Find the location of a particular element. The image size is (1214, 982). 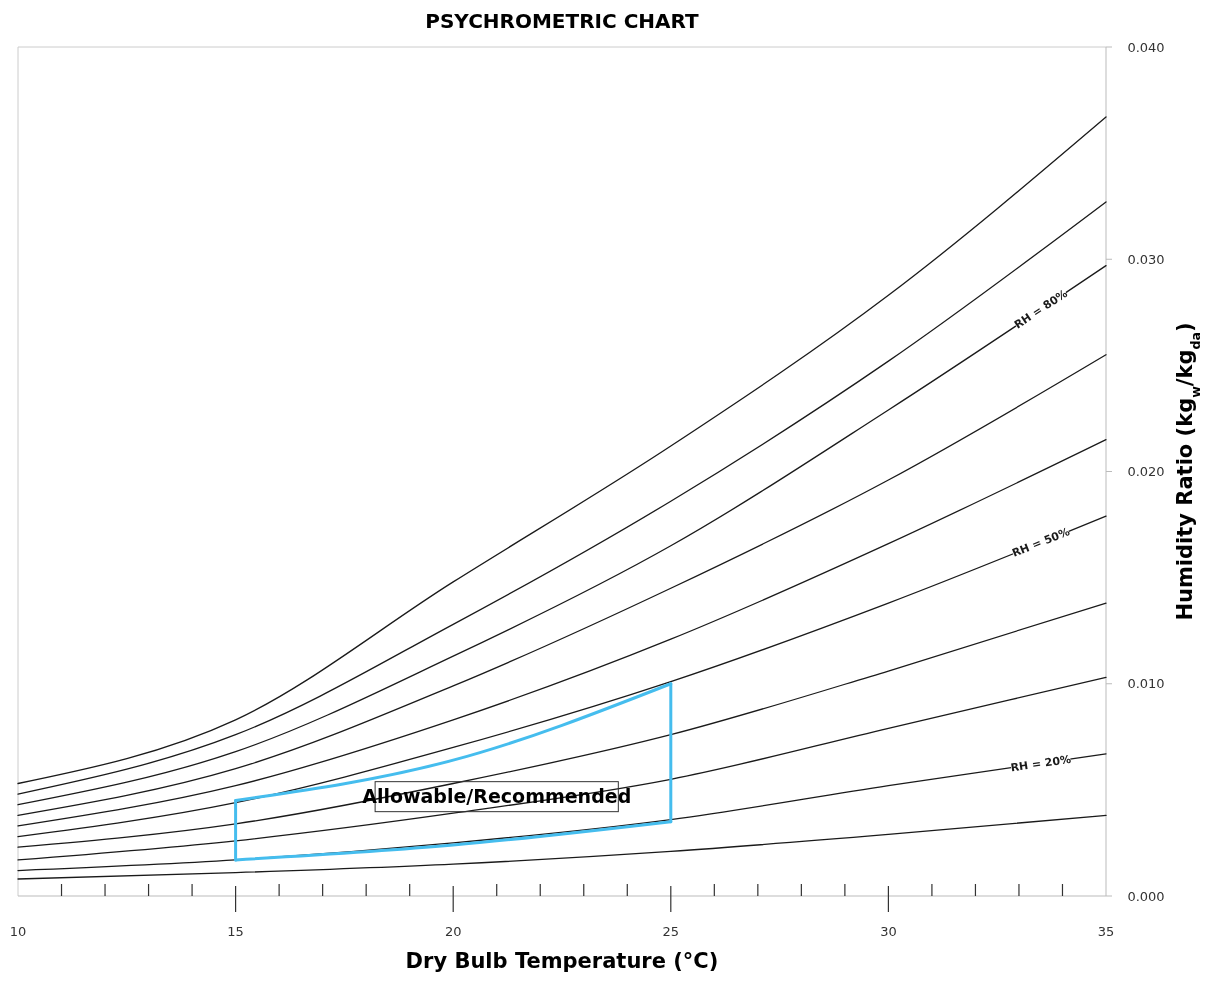

x-tick-label: 15 is located at coordinates (235, 931).